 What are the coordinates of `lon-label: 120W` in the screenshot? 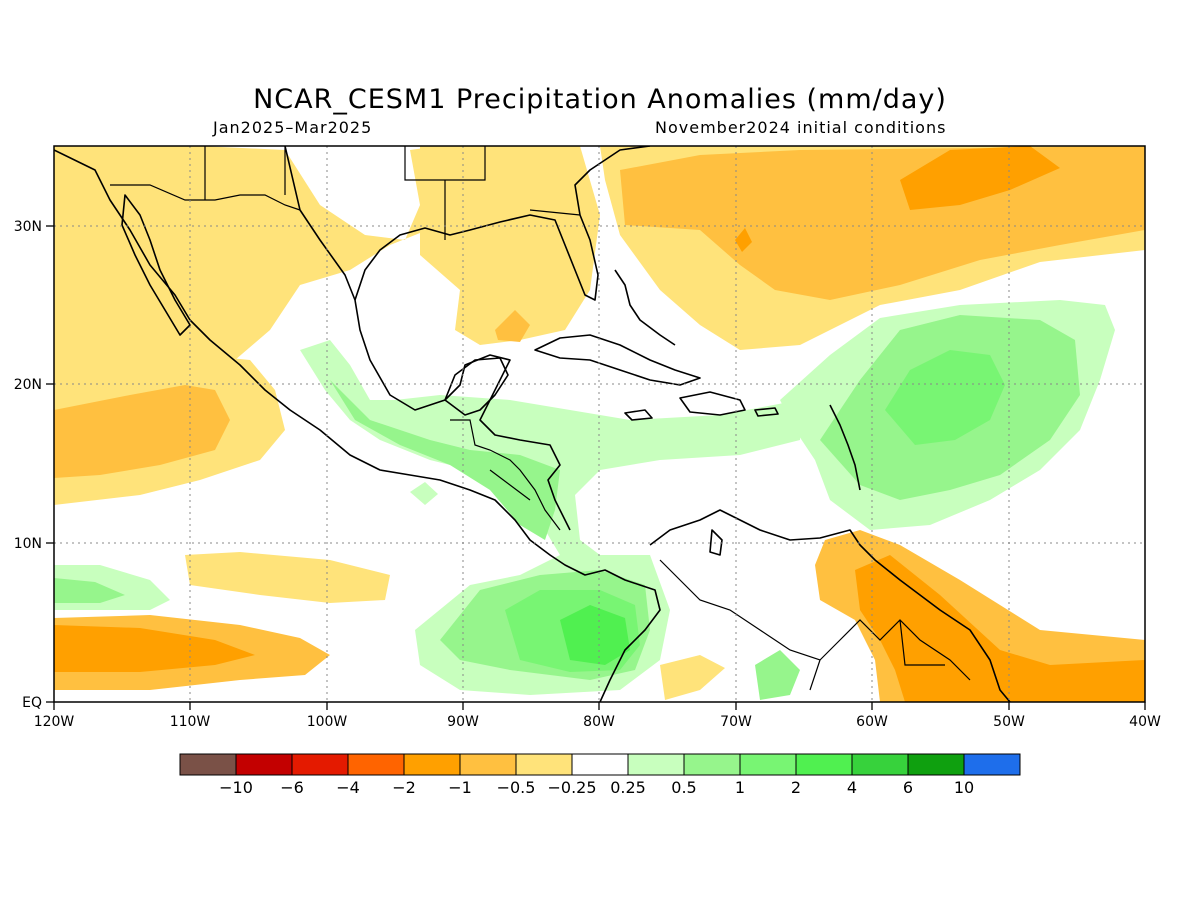 It's located at (54, 722).